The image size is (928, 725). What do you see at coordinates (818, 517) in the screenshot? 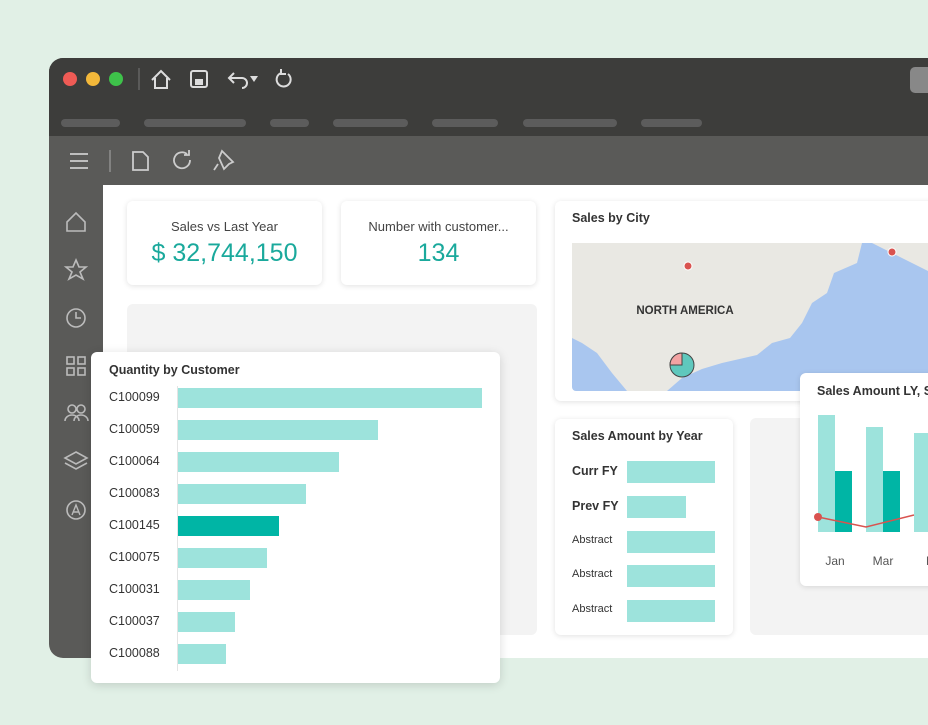
I see `line-point` at bounding box center [818, 517].